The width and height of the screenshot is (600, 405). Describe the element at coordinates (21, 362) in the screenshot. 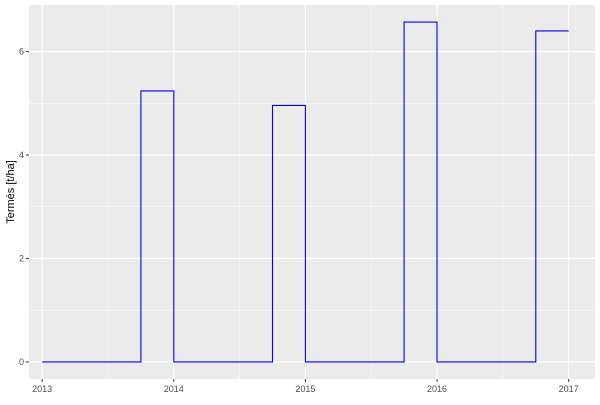

I see `y-tick-label: 0` at that location.